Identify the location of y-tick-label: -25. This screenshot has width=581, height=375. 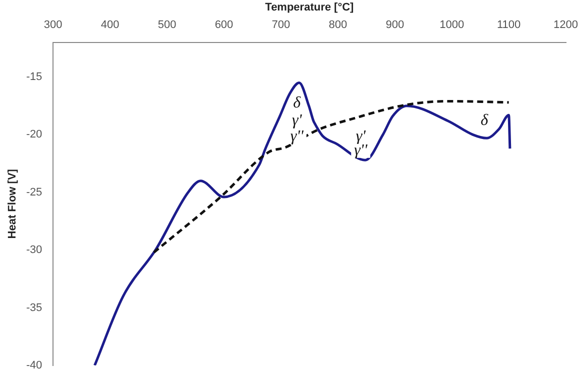
(34, 192).